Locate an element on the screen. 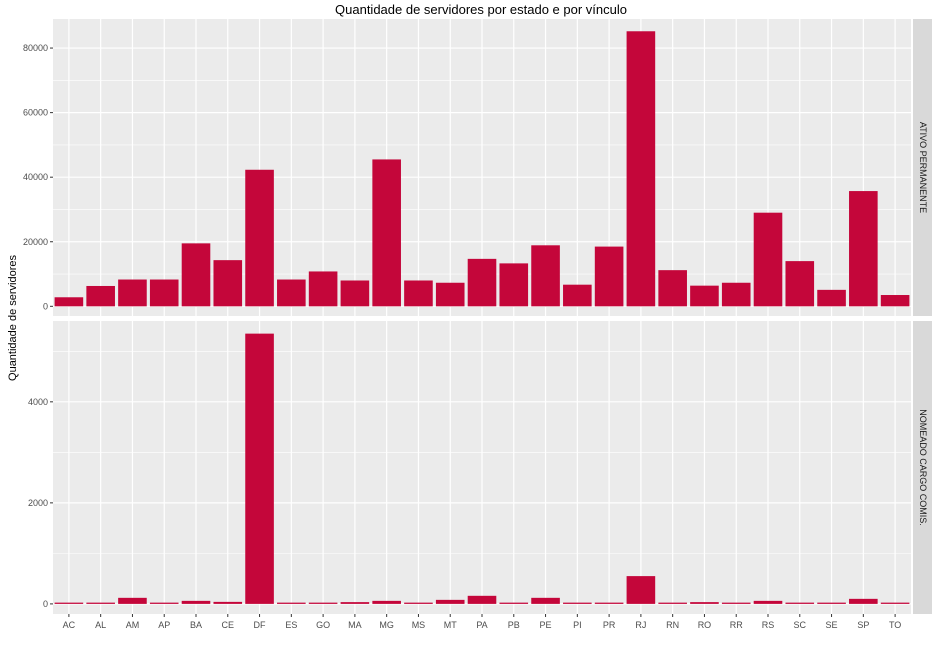  x-tick-label-rs: RS is located at coordinates (768, 625).